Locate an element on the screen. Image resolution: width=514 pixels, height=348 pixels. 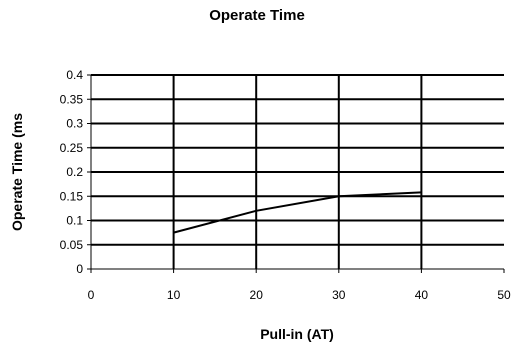
y-tick-label-7: 0.35 is located at coordinates (72, 99).